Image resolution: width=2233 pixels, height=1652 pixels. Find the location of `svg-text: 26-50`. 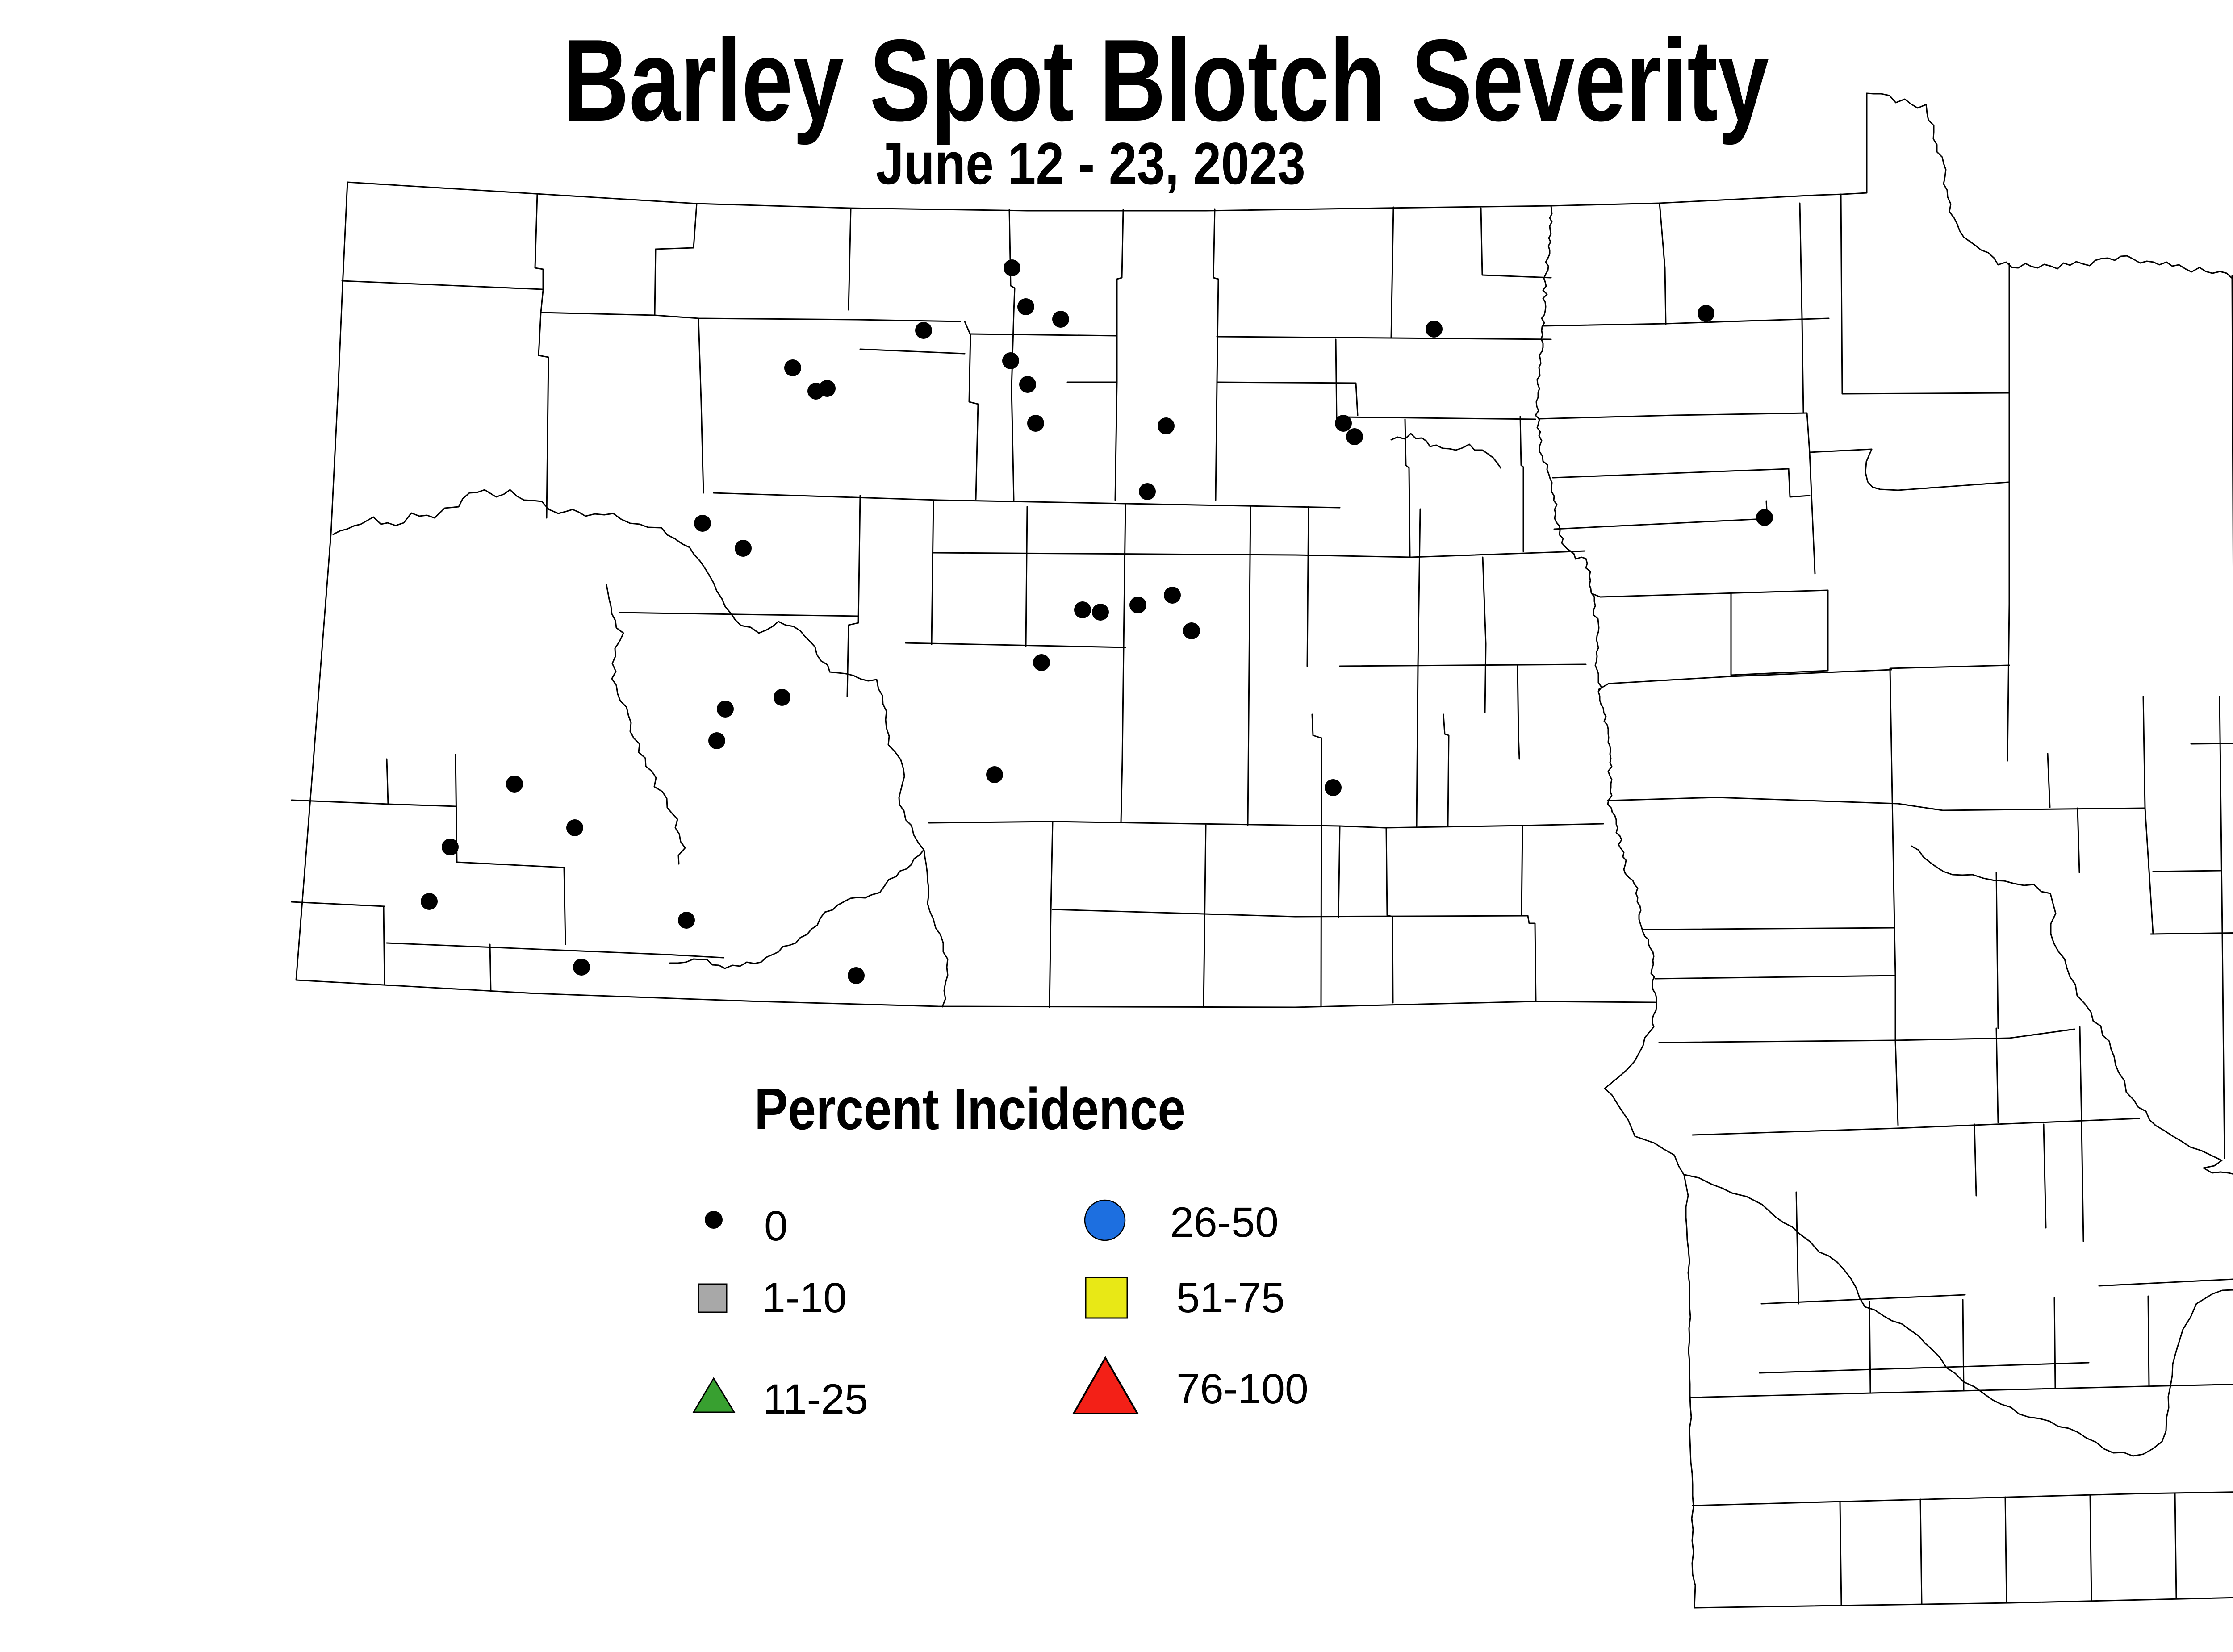

svg-text: 26-50 is located at coordinates (1224, 1222).